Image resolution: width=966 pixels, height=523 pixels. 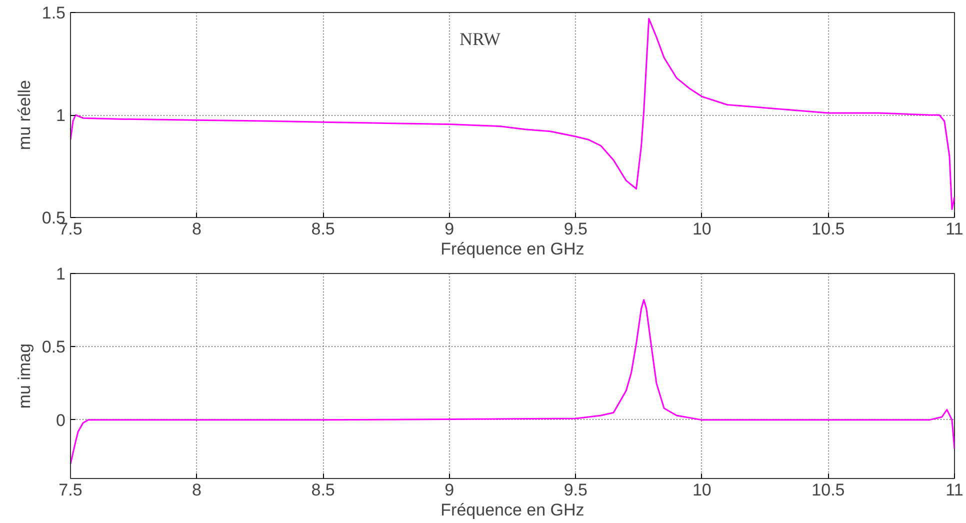 What do you see at coordinates (24, 115) in the screenshot?
I see `y-axis-title: mu réelle` at bounding box center [24, 115].